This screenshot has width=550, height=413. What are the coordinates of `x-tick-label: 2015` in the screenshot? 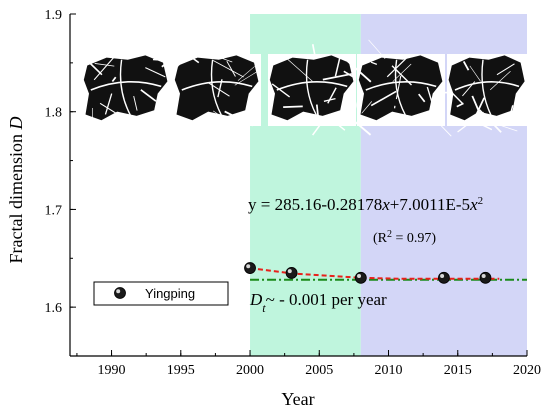 It's located at (458, 370).